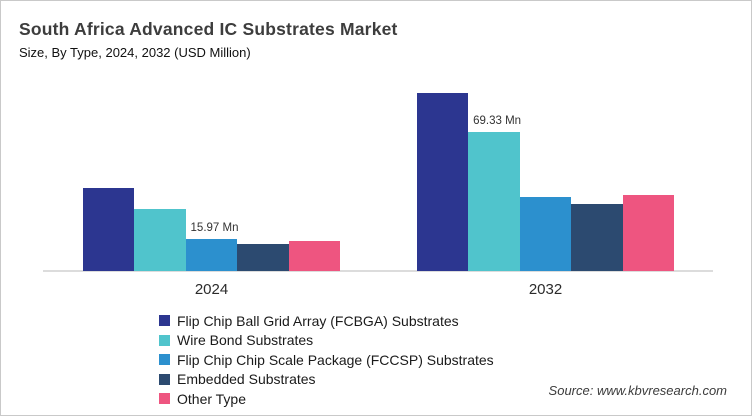  What do you see at coordinates (212, 398) in the screenshot?
I see `legend-label: Other Type` at bounding box center [212, 398].